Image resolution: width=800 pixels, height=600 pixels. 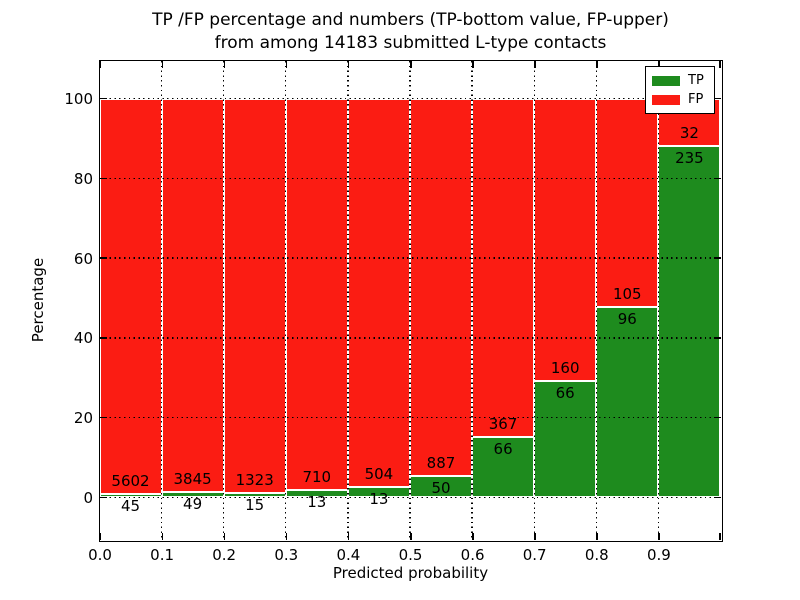 What do you see at coordinates (88, 498) in the screenshot?
I see `y-tick-label: 0` at bounding box center [88, 498].